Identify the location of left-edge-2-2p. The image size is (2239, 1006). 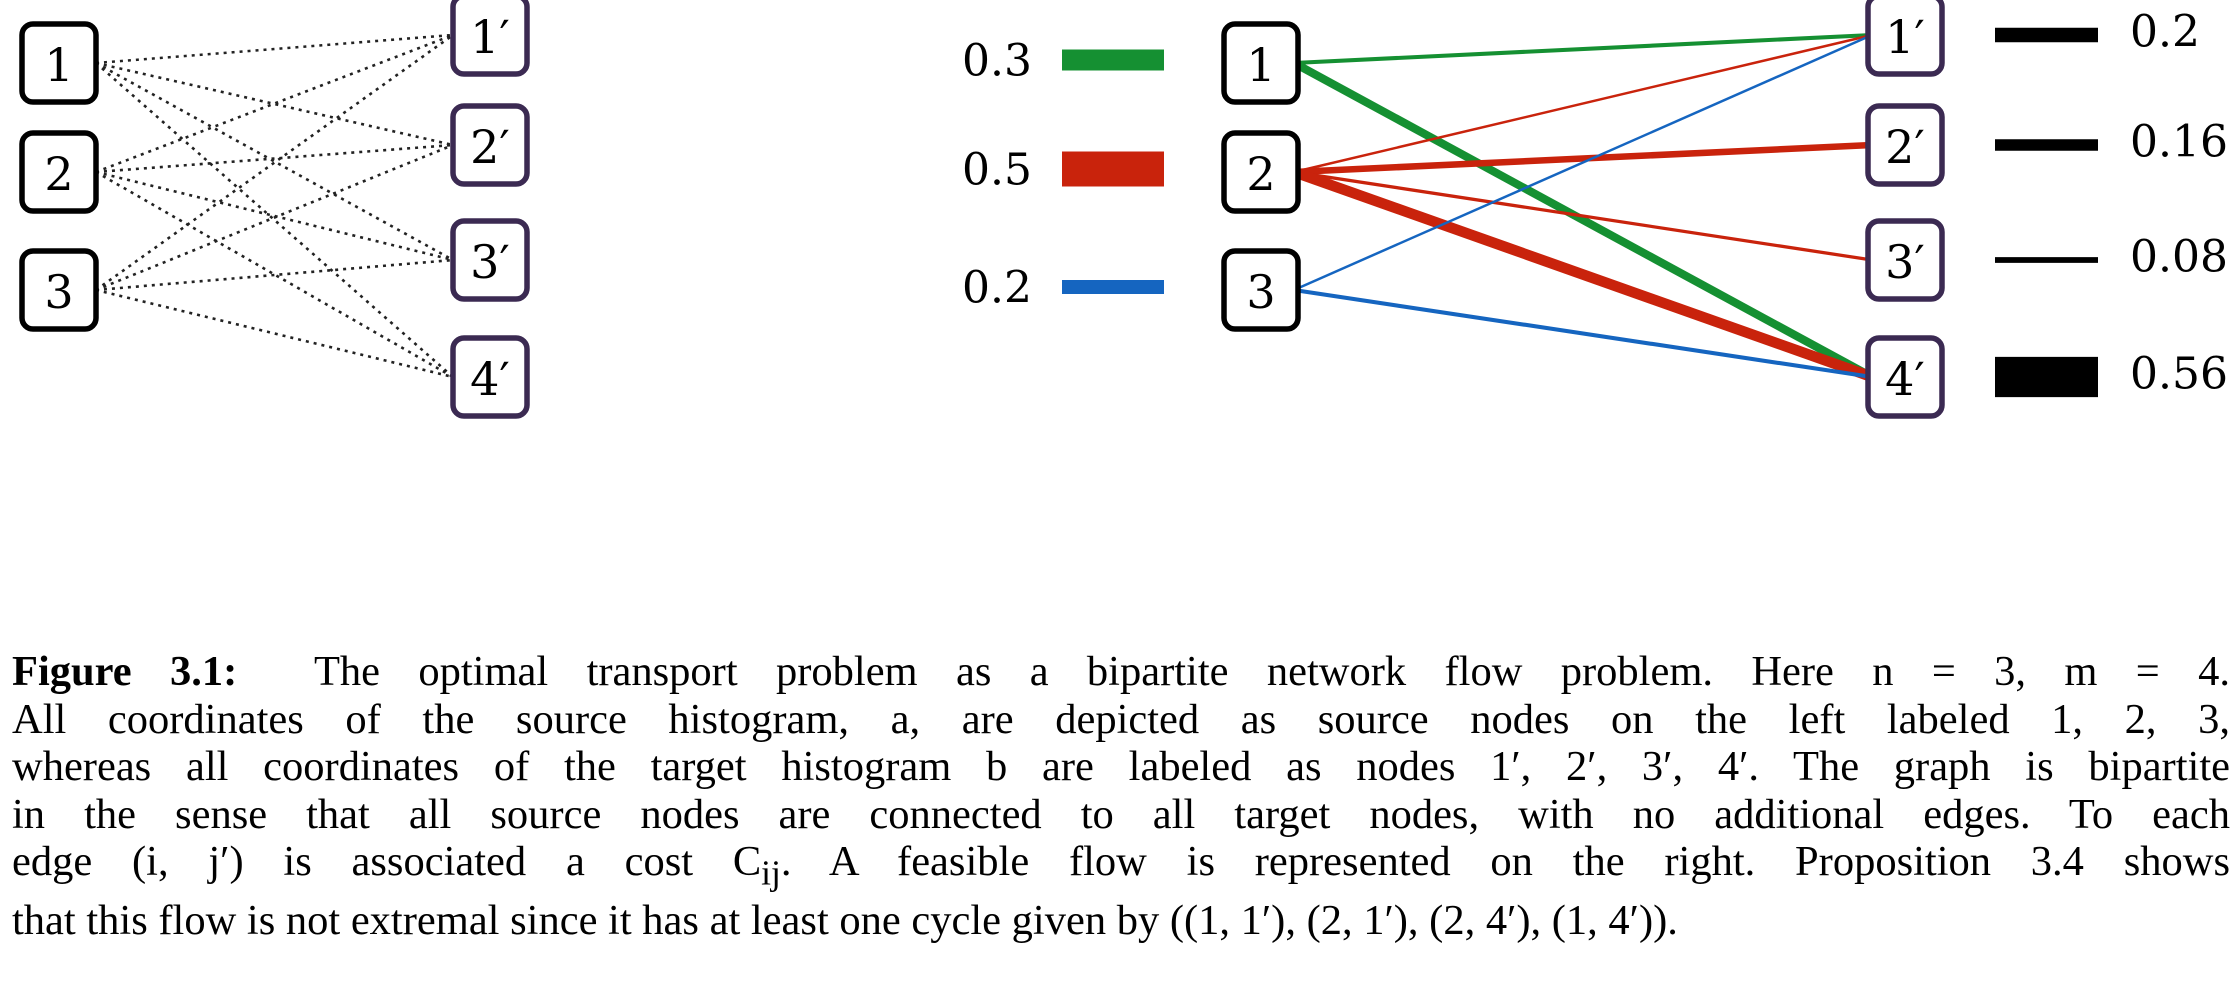
(274, 158).